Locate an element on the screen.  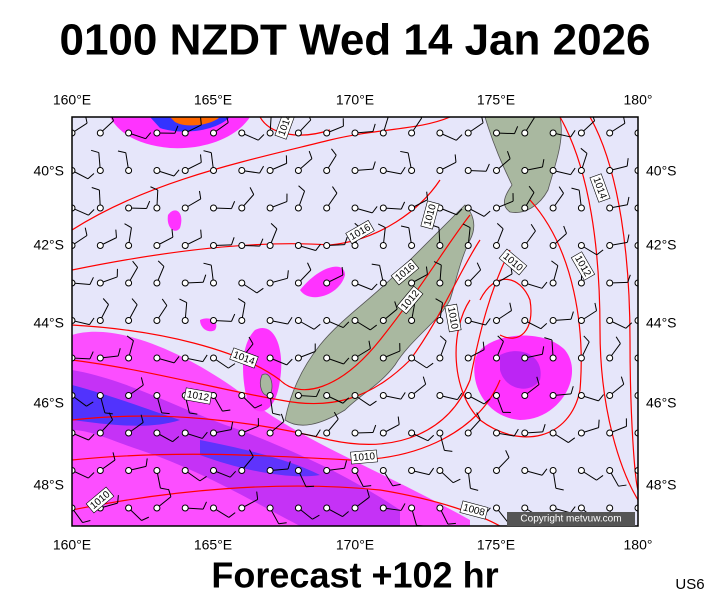
lat-label-left: 40°S is located at coordinates (48, 171).